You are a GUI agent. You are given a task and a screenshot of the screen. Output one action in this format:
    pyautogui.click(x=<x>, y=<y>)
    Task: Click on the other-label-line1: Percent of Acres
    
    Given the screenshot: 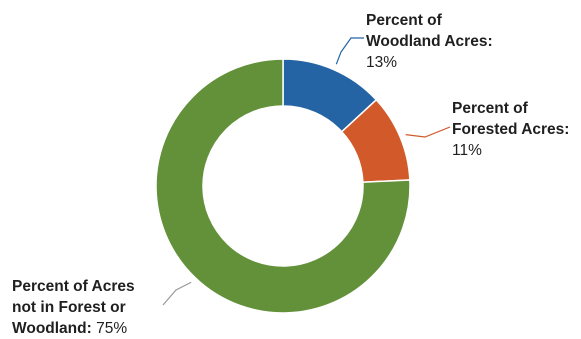 What is the action you would take?
    pyautogui.click(x=73, y=286)
    